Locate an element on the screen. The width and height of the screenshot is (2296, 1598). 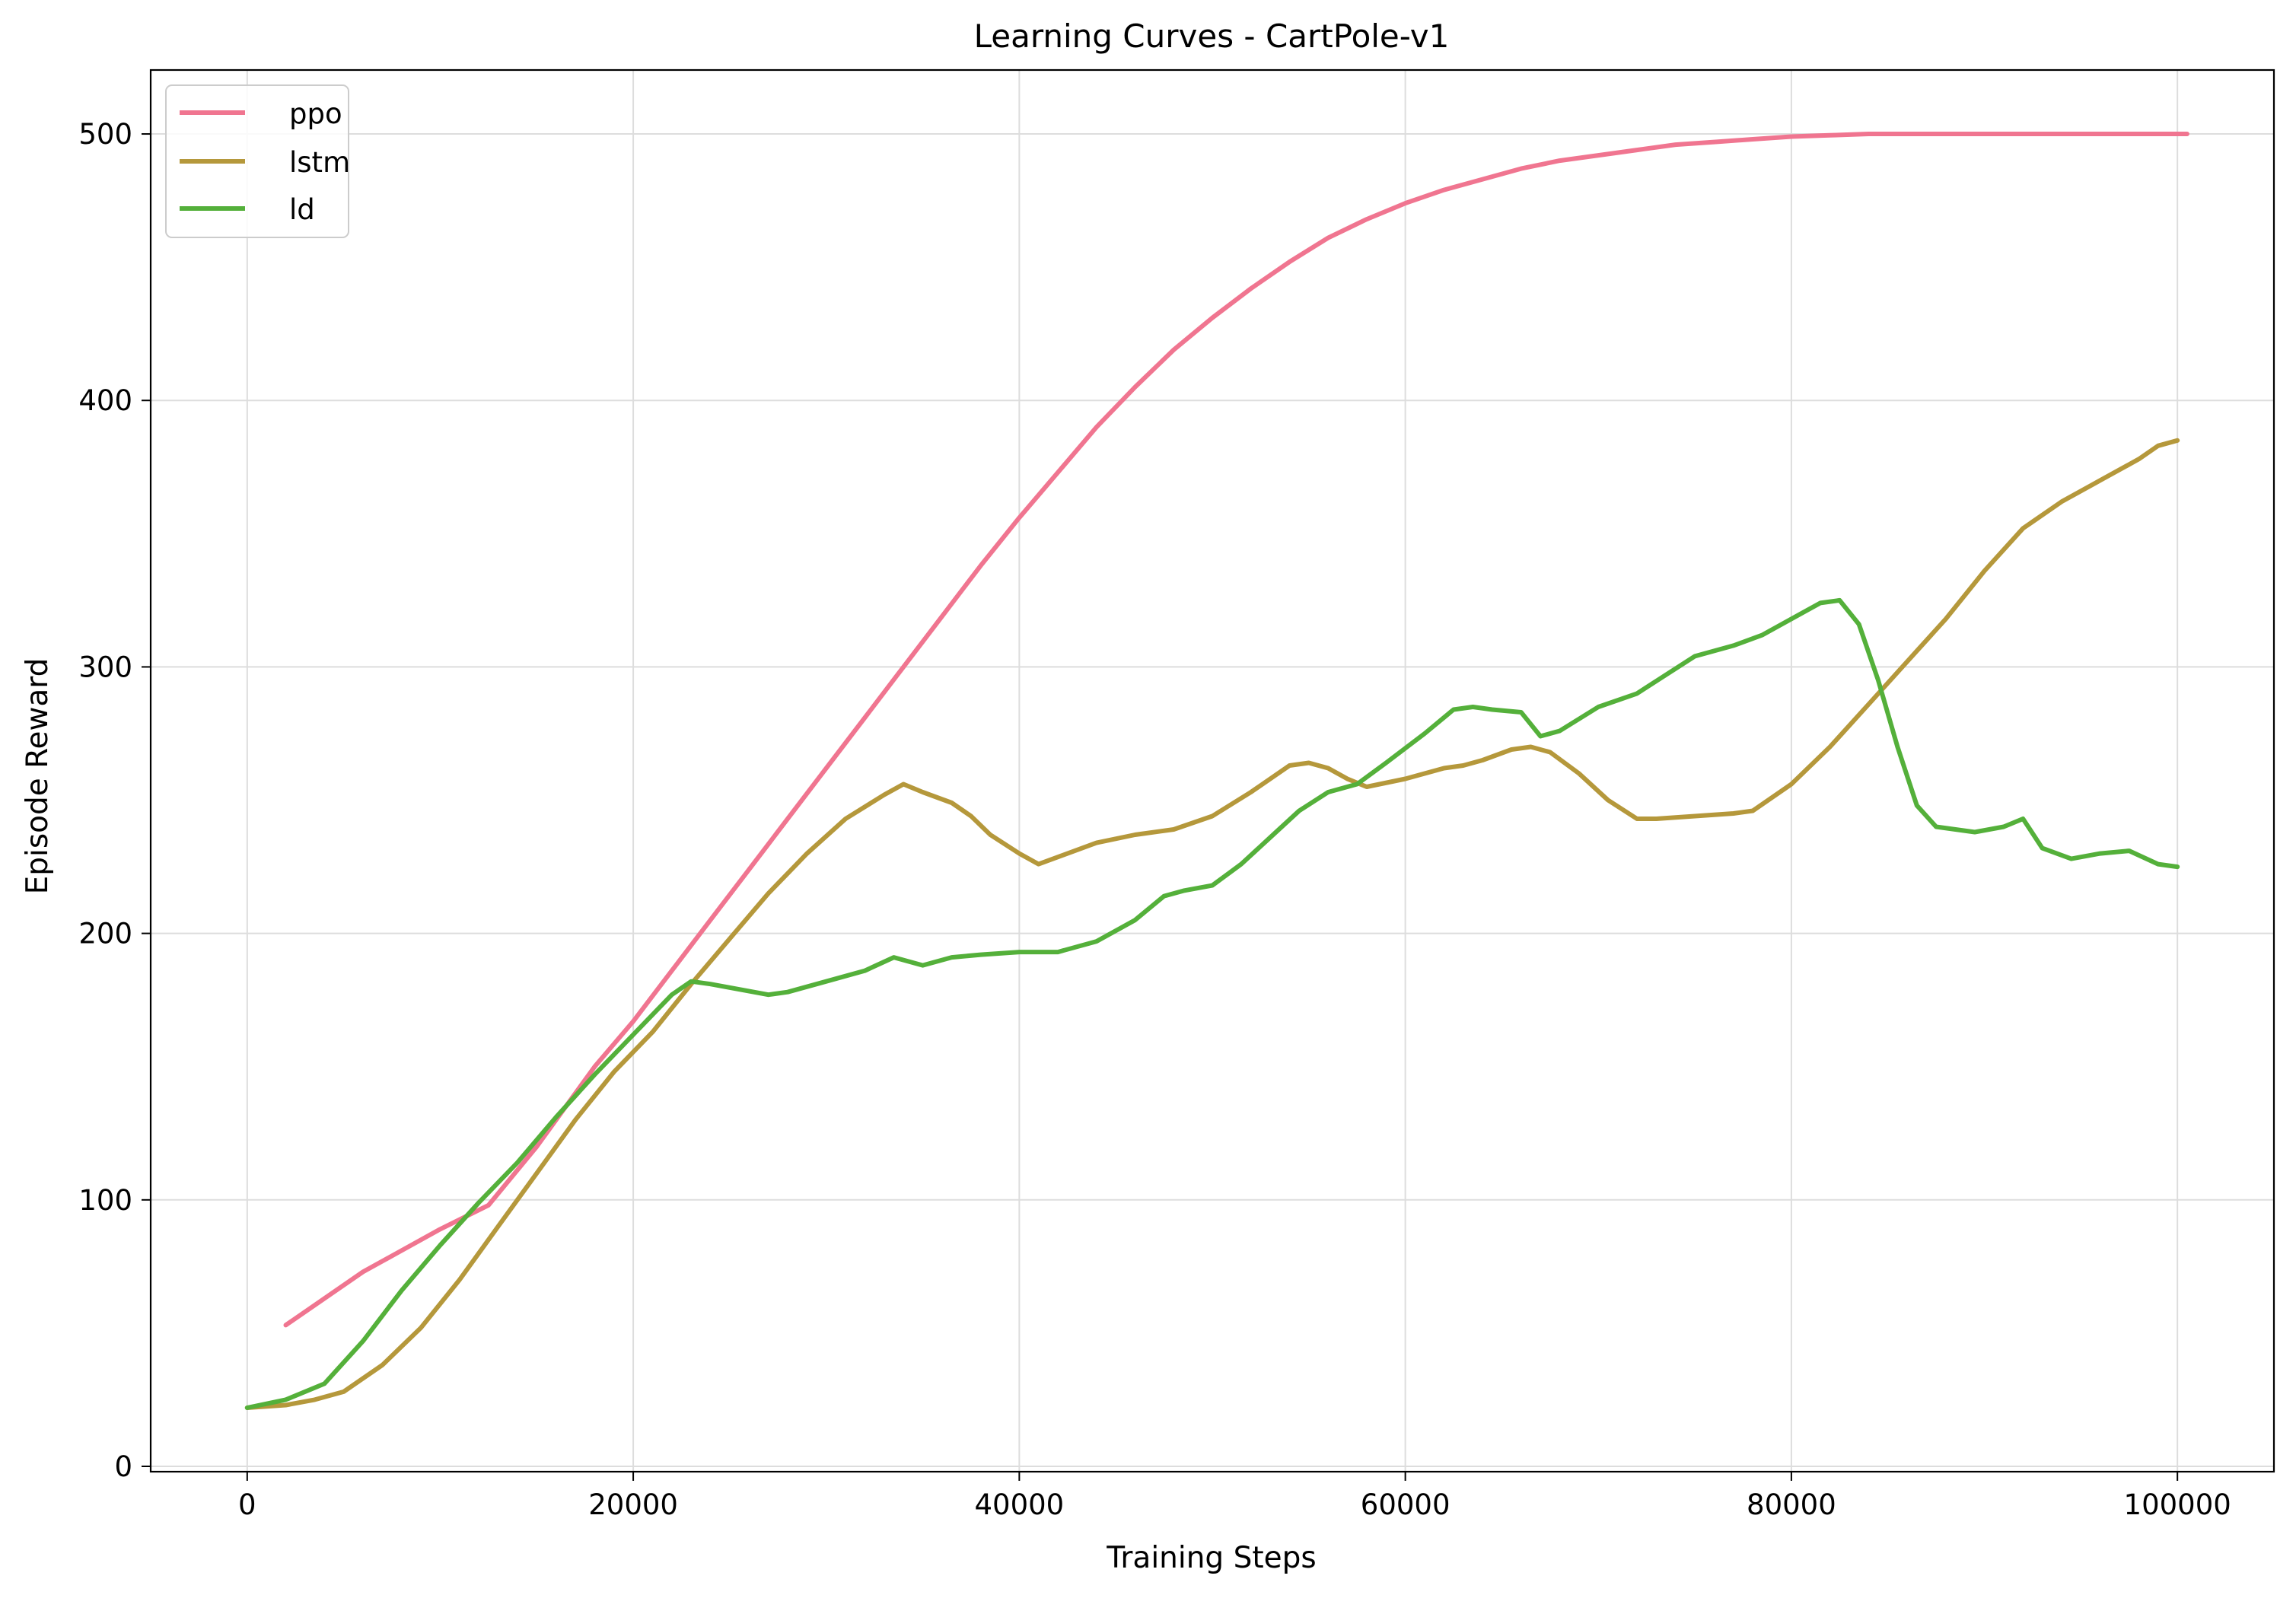
y-tick-label: 100 is located at coordinates (105, 1200).